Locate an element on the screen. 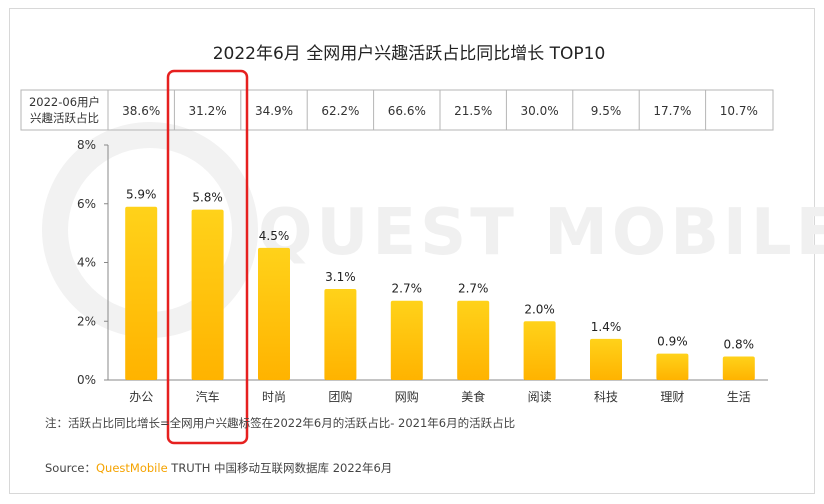 The height and width of the screenshot is (504, 824). bar-value-label: 4.5% is located at coordinates (274, 236).